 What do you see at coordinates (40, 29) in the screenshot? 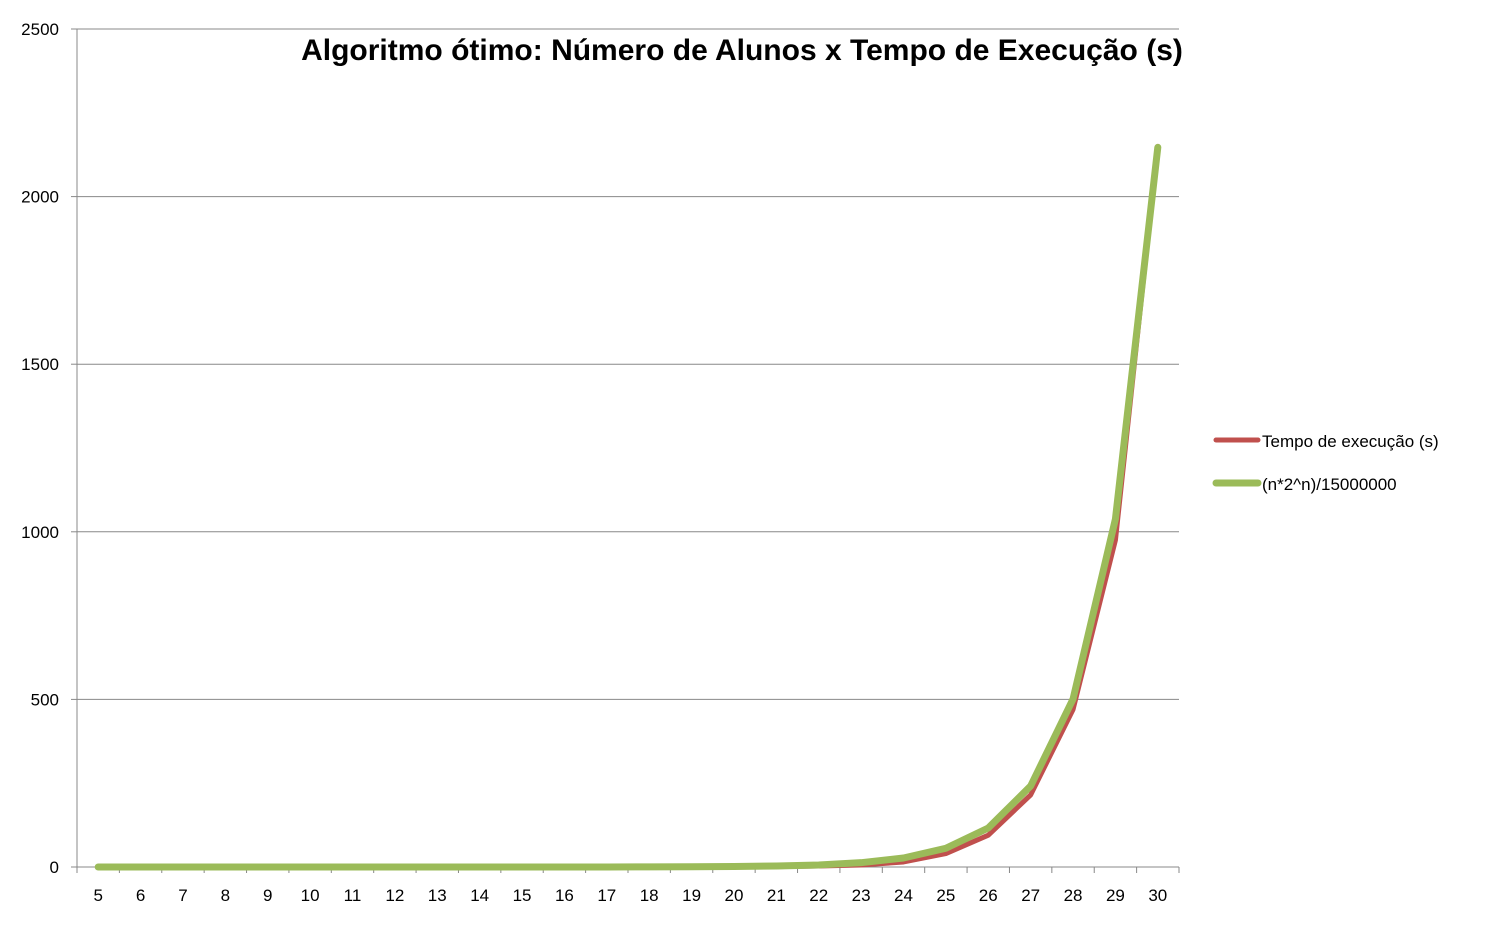
I see `y-tick-label: 2500` at bounding box center [40, 29].